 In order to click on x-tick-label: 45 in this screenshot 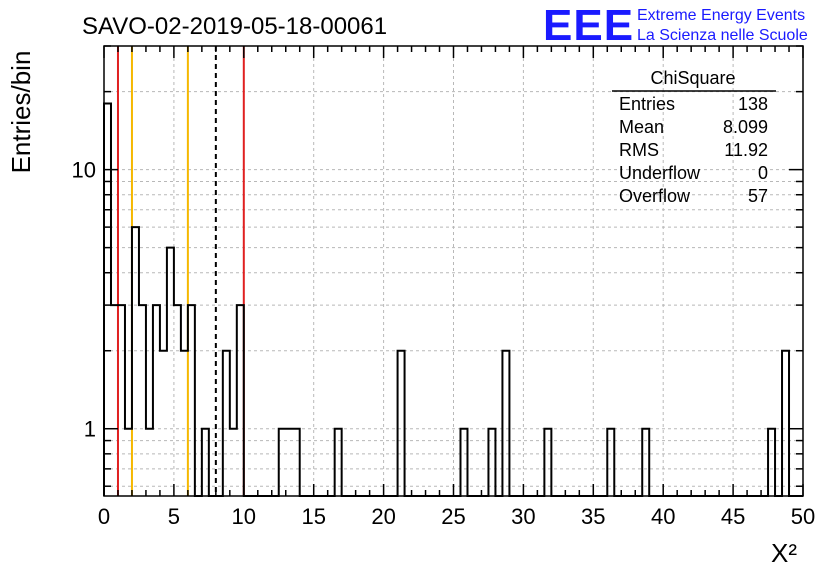, I will do `click(733, 516)`.